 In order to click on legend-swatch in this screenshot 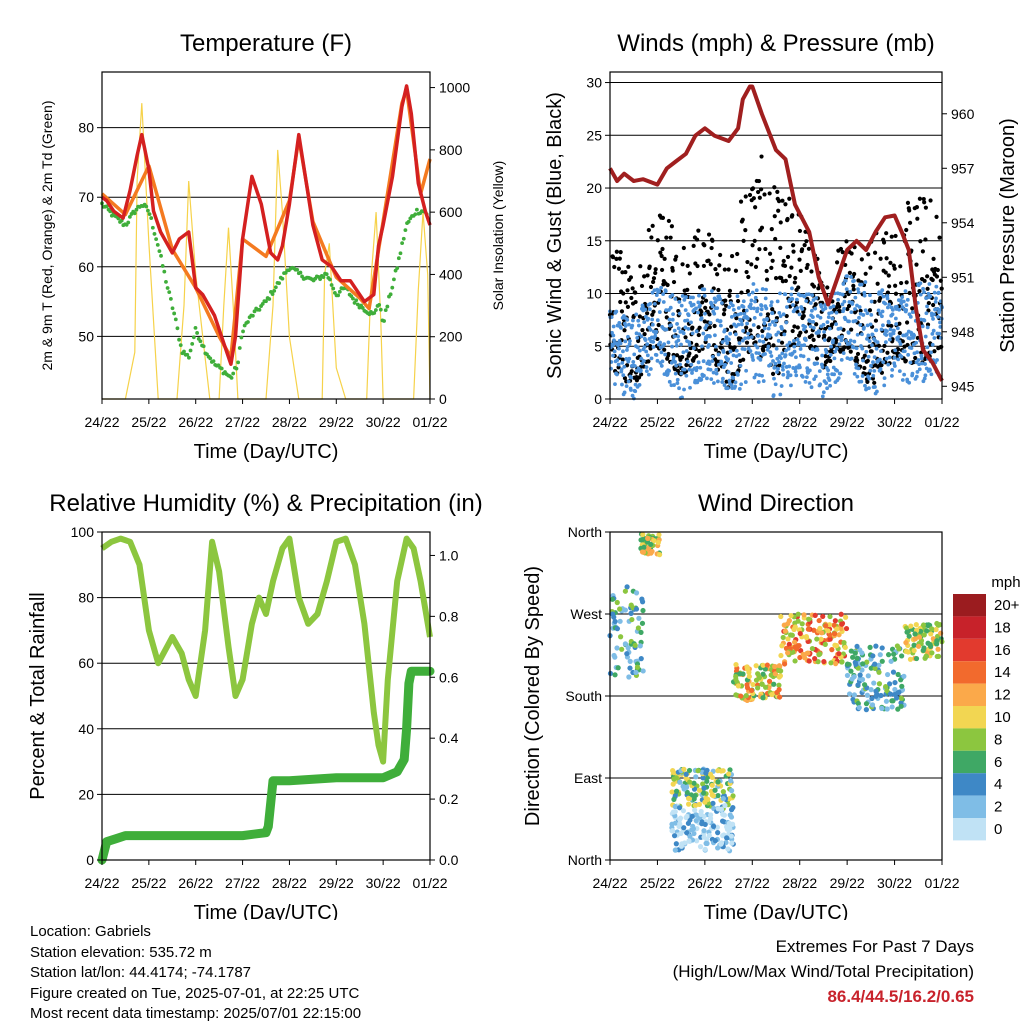, I will do `click(969, 627)`.